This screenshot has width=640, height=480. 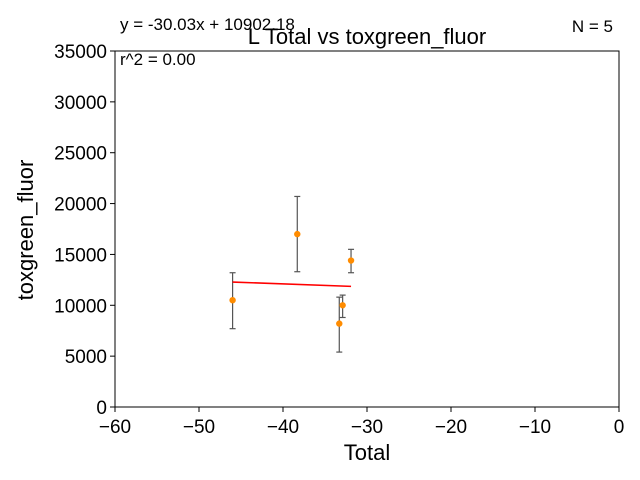 What do you see at coordinates (80, 103) in the screenshot?
I see `y-tick-label: 30000` at bounding box center [80, 103].